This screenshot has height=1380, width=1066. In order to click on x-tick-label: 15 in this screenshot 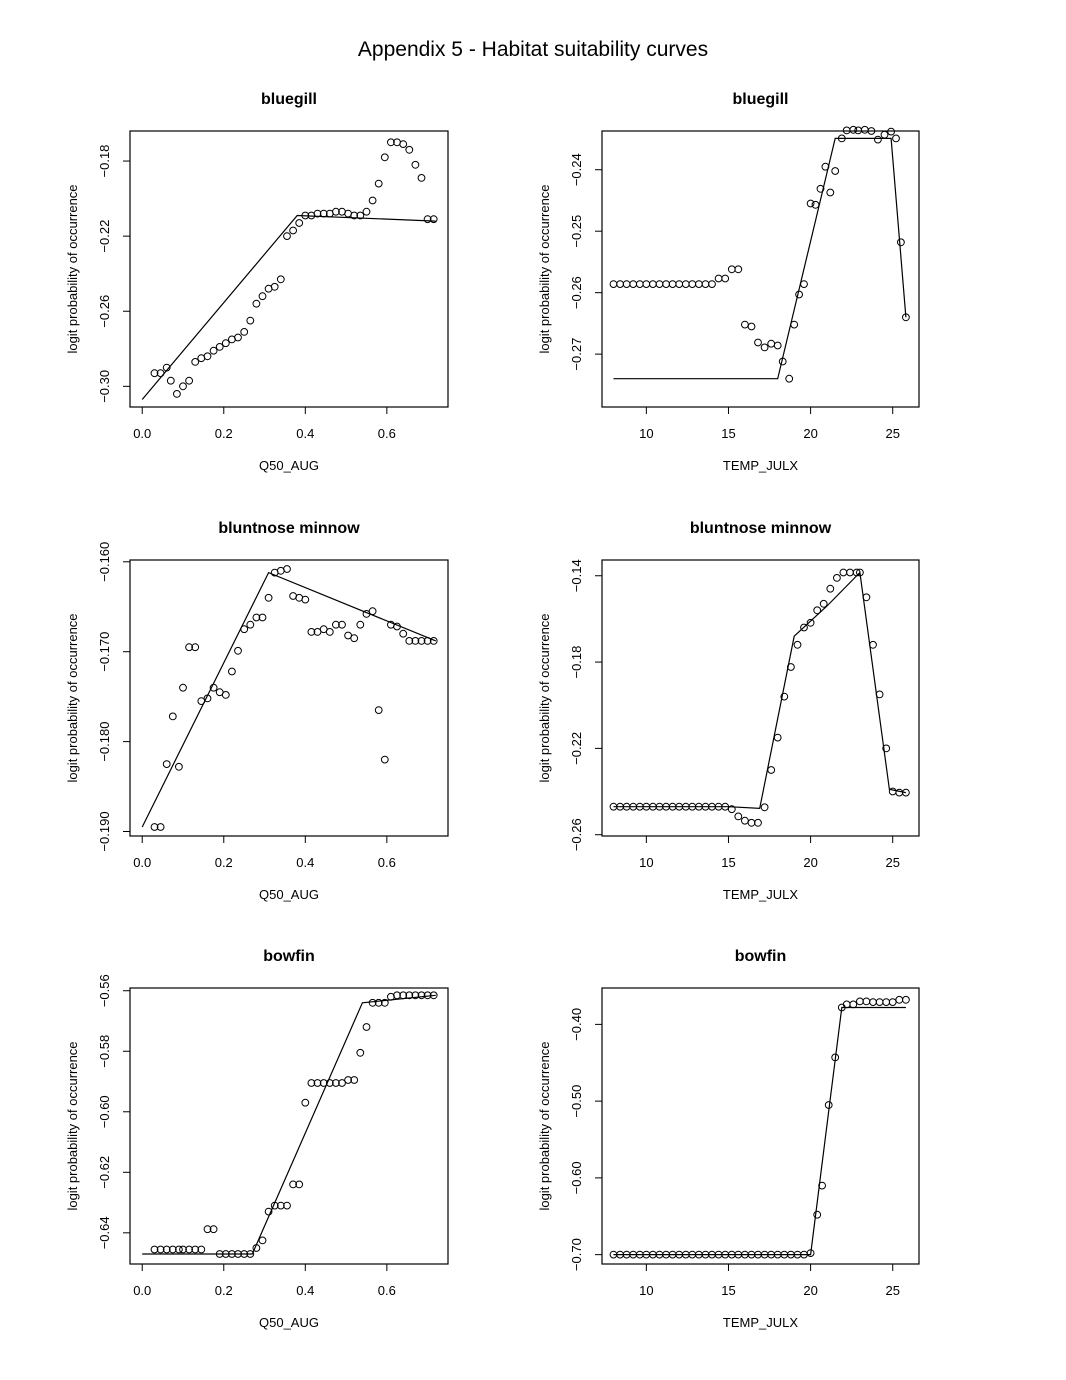, I will do `click(728, 862)`.